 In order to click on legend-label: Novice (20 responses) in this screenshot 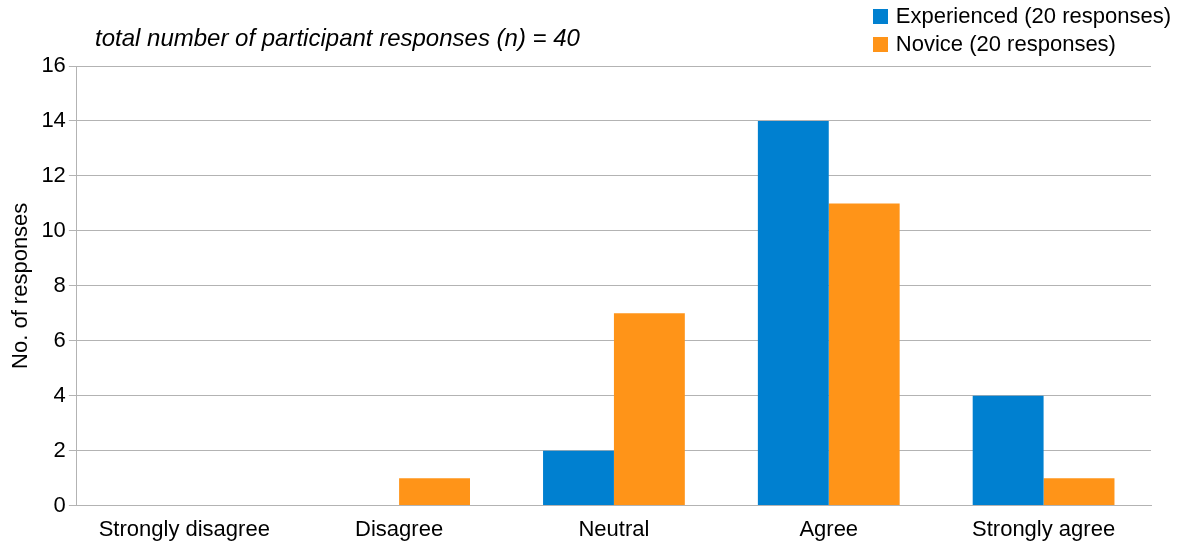, I will do `click(1005, 44)`.